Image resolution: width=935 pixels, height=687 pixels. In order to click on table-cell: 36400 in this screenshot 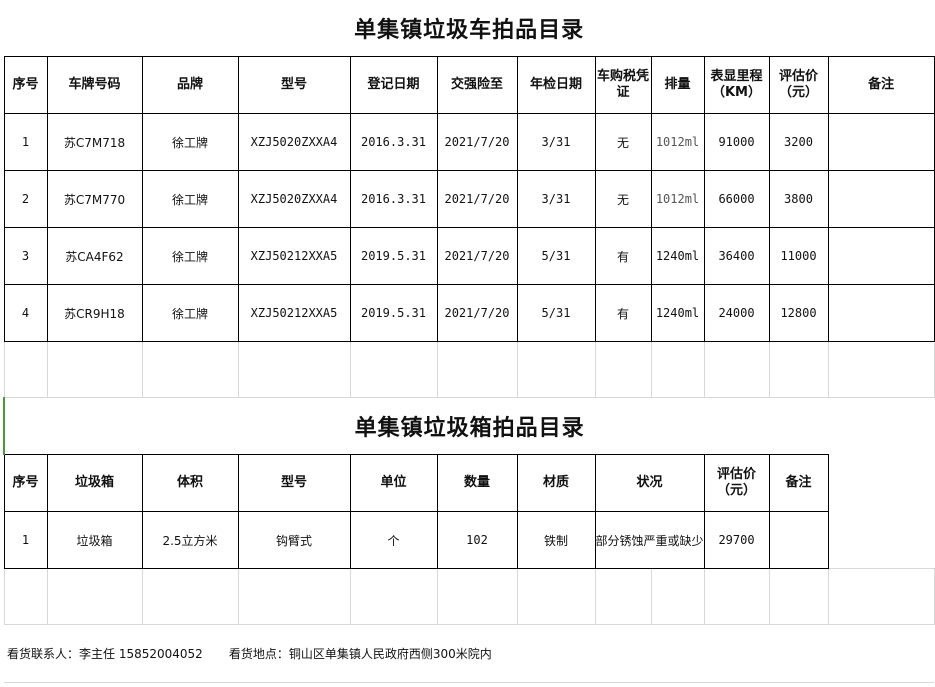, I will do `click(736, 256)`.